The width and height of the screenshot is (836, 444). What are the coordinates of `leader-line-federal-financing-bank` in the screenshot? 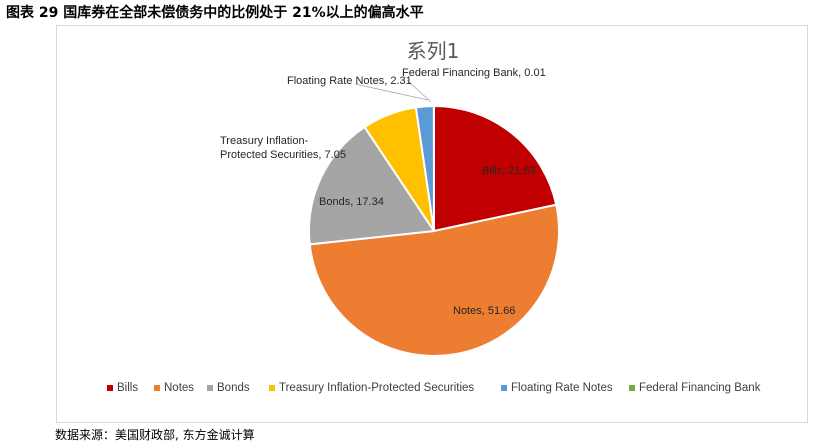 It's located at (419, 91).